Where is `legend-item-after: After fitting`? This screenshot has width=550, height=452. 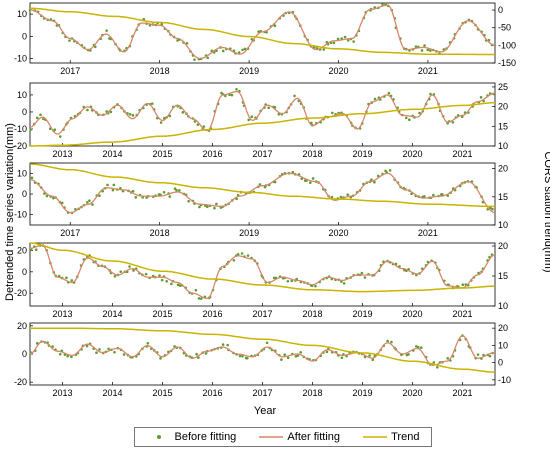
legend-item-after: After fitting is located at coordinates (299, 437).